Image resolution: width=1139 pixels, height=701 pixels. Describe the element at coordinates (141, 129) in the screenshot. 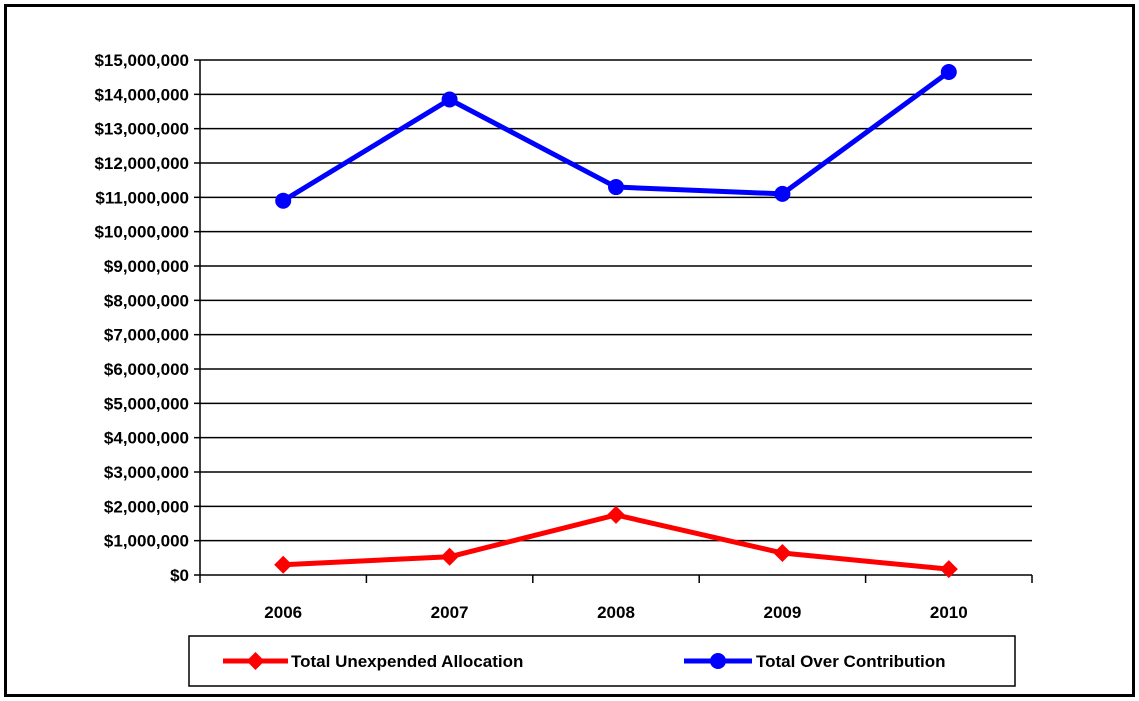

I see `y-tick-label: $13,000,000` at that location.